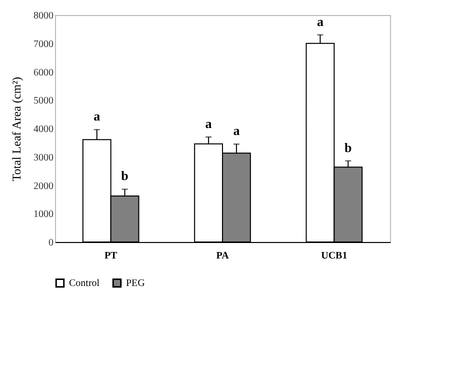  What do you see at coordinates (111, 256) in the screenshot?
I see `x-tick-label: PT` at bounding box center [111, 256].